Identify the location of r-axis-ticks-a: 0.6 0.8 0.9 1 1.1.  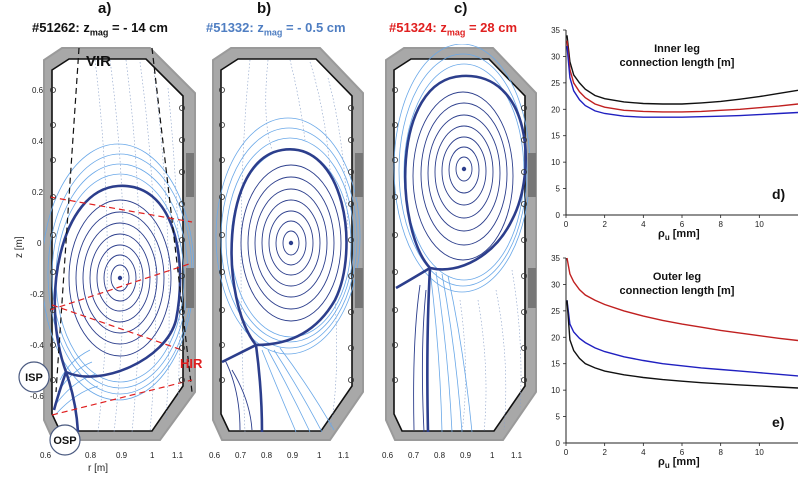
(112, 455).